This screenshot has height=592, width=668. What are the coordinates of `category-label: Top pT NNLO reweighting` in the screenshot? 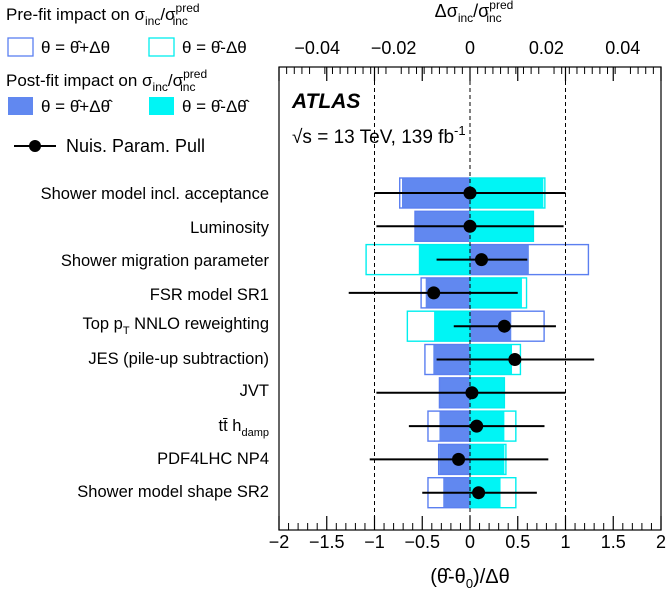 It's located at (175, 326).